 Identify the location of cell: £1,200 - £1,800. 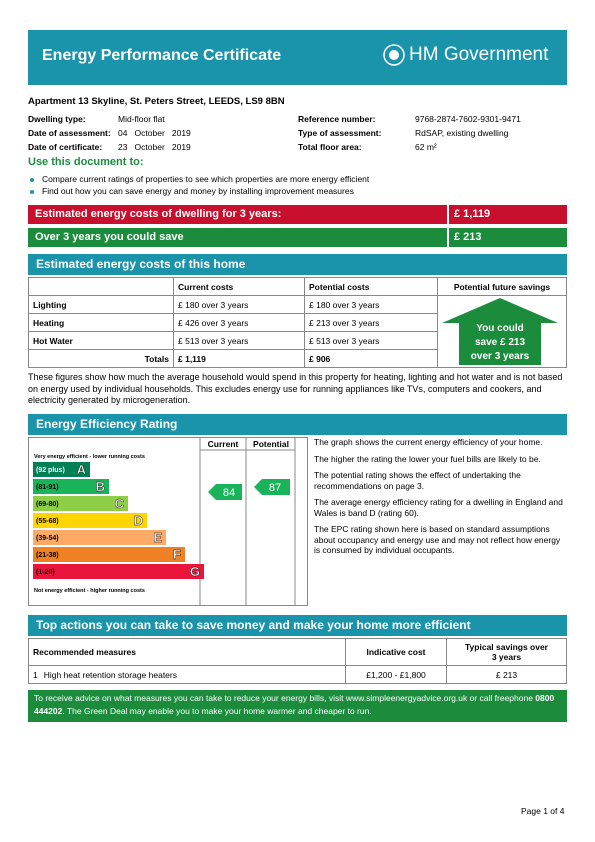
(396, 674).